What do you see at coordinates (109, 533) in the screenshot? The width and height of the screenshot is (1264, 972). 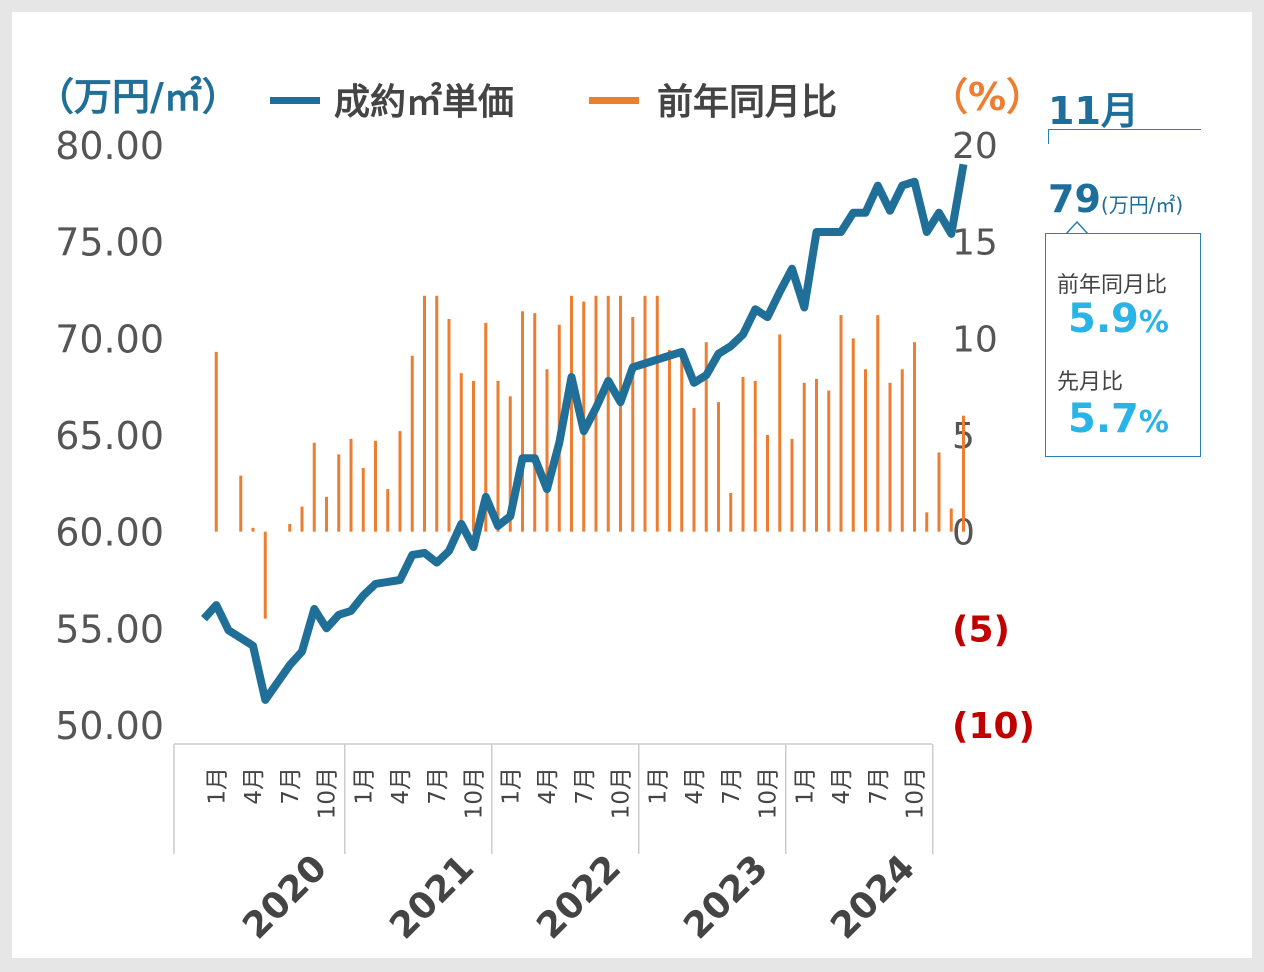 I see `left-axis-tick: 60.00` at bounding box center [109, 533].